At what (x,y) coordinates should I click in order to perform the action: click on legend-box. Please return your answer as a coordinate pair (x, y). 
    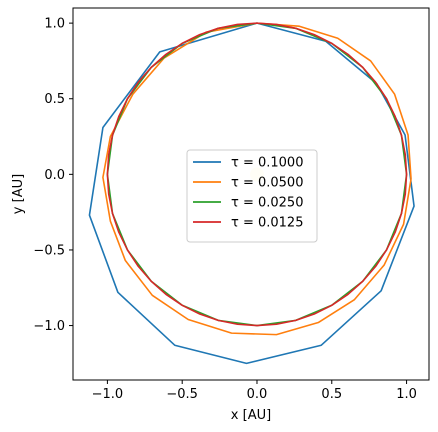
    Looking at the image, I should click on (252, 196).